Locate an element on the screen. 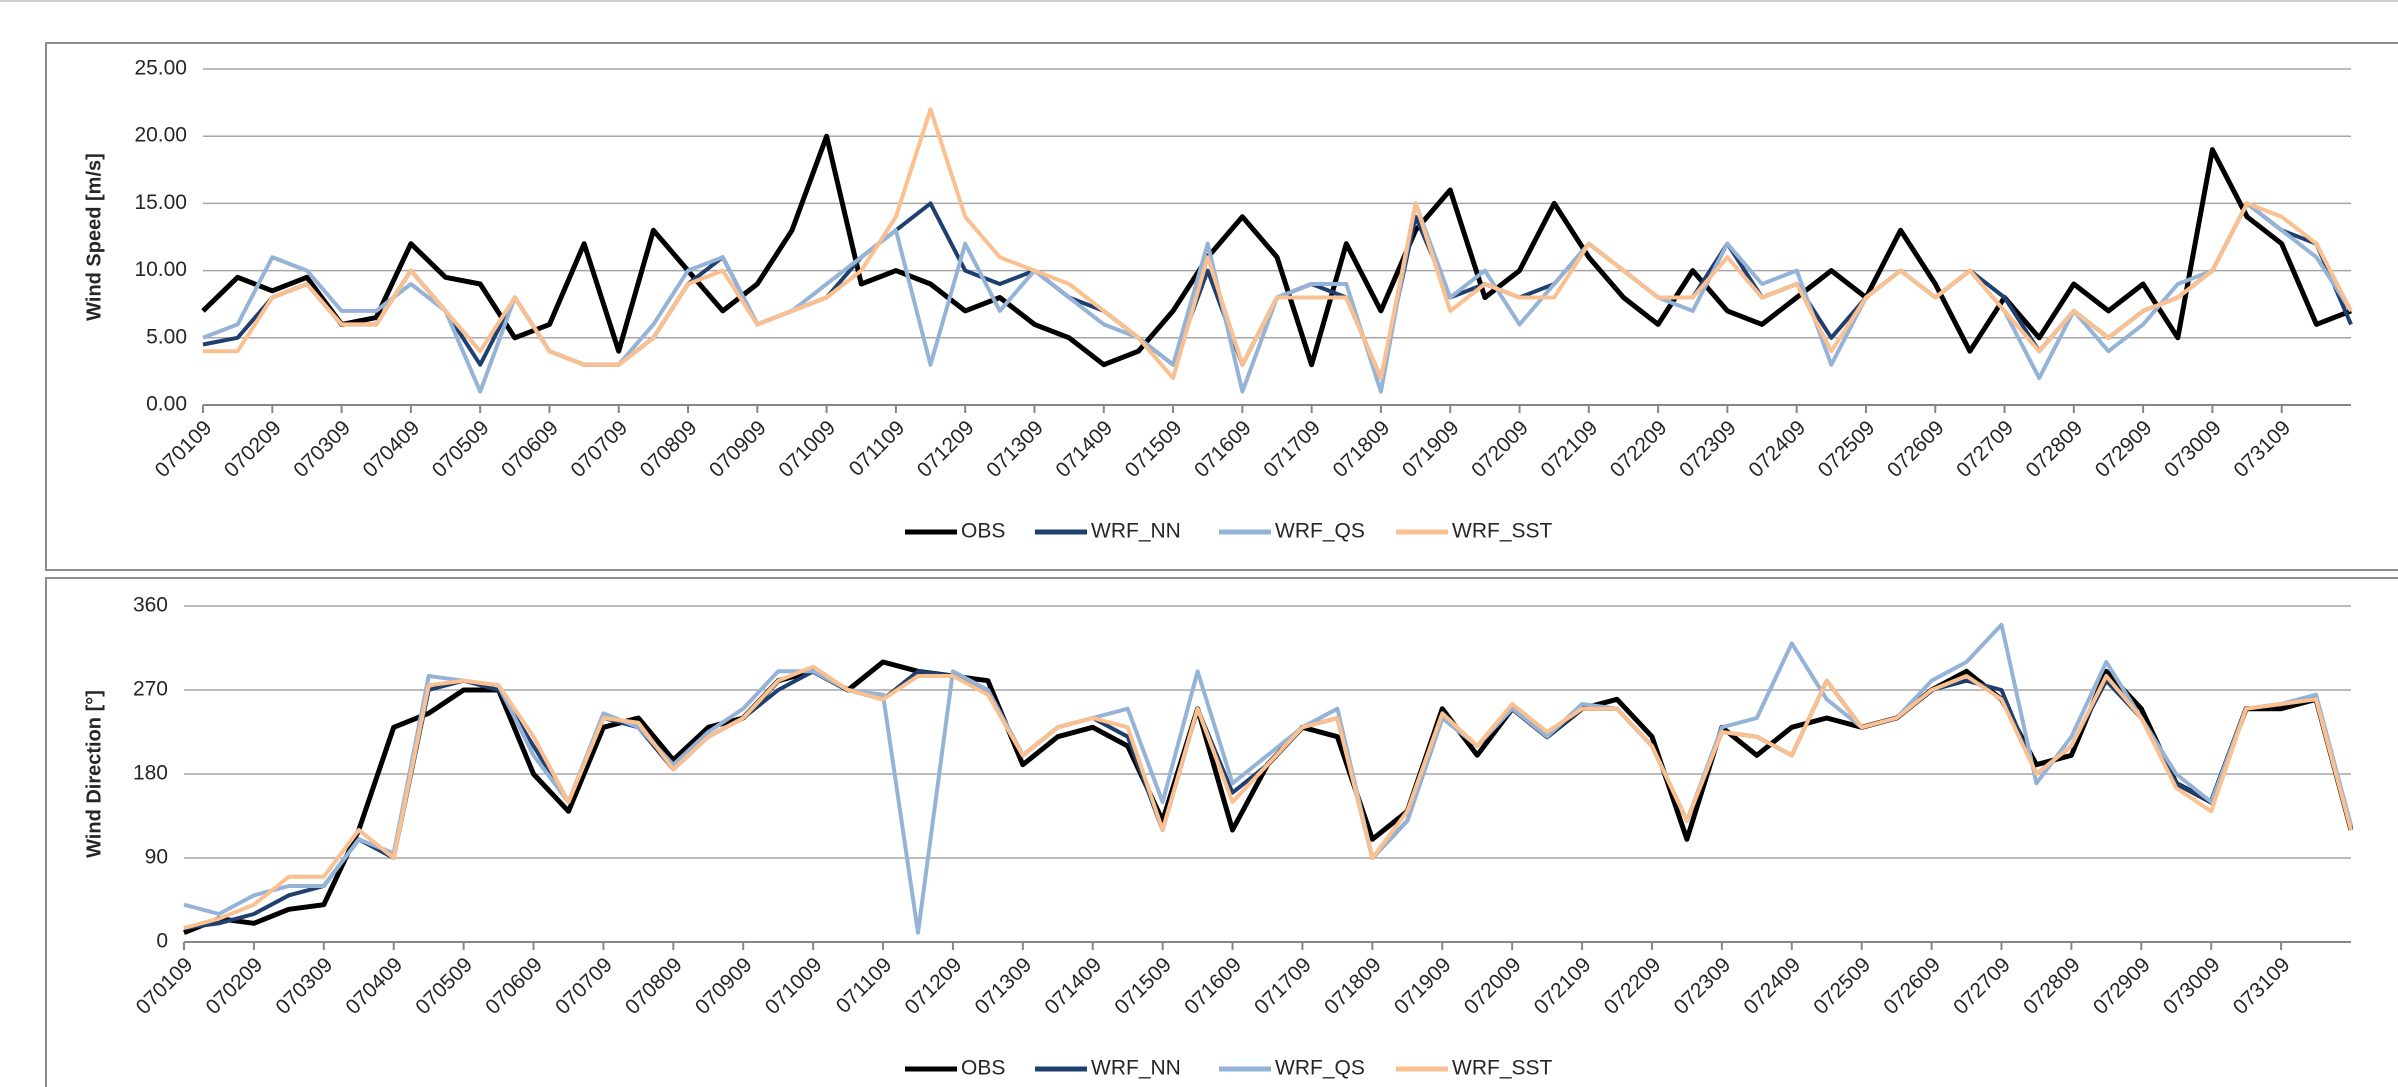 The image size is (2398, 1087). y-tick-label: 20.00 is located at coordinates (160, 135).